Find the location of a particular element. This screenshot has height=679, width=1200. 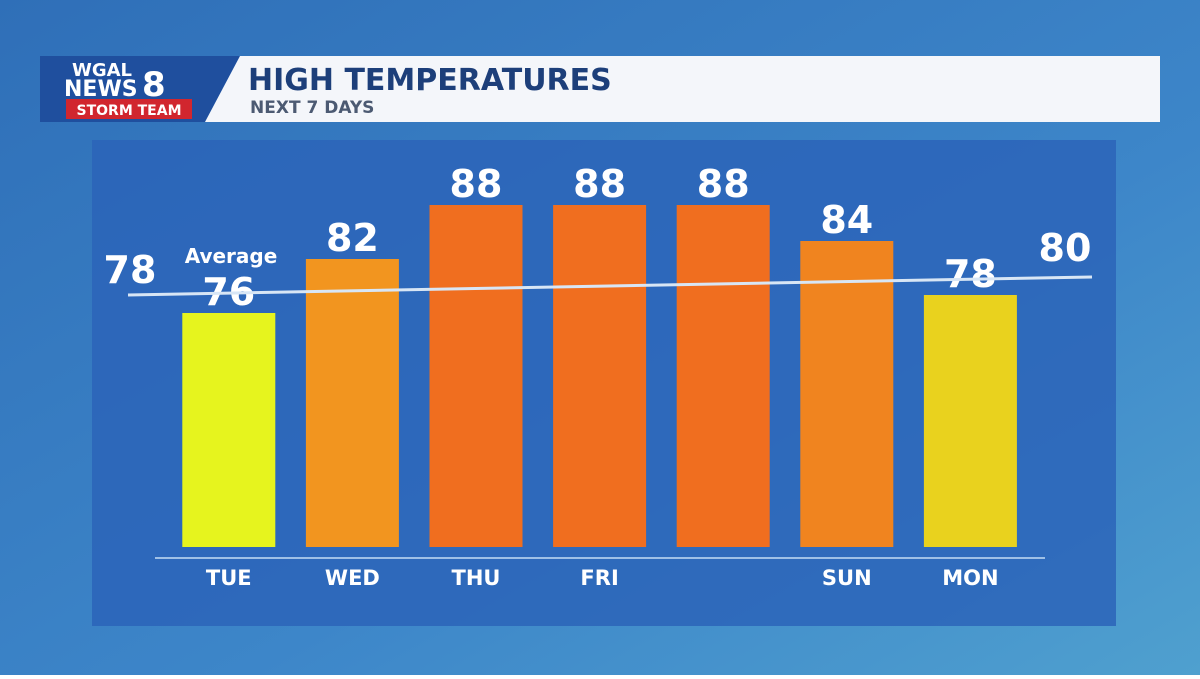

average-label: Average is located at coordinates (231, 256).